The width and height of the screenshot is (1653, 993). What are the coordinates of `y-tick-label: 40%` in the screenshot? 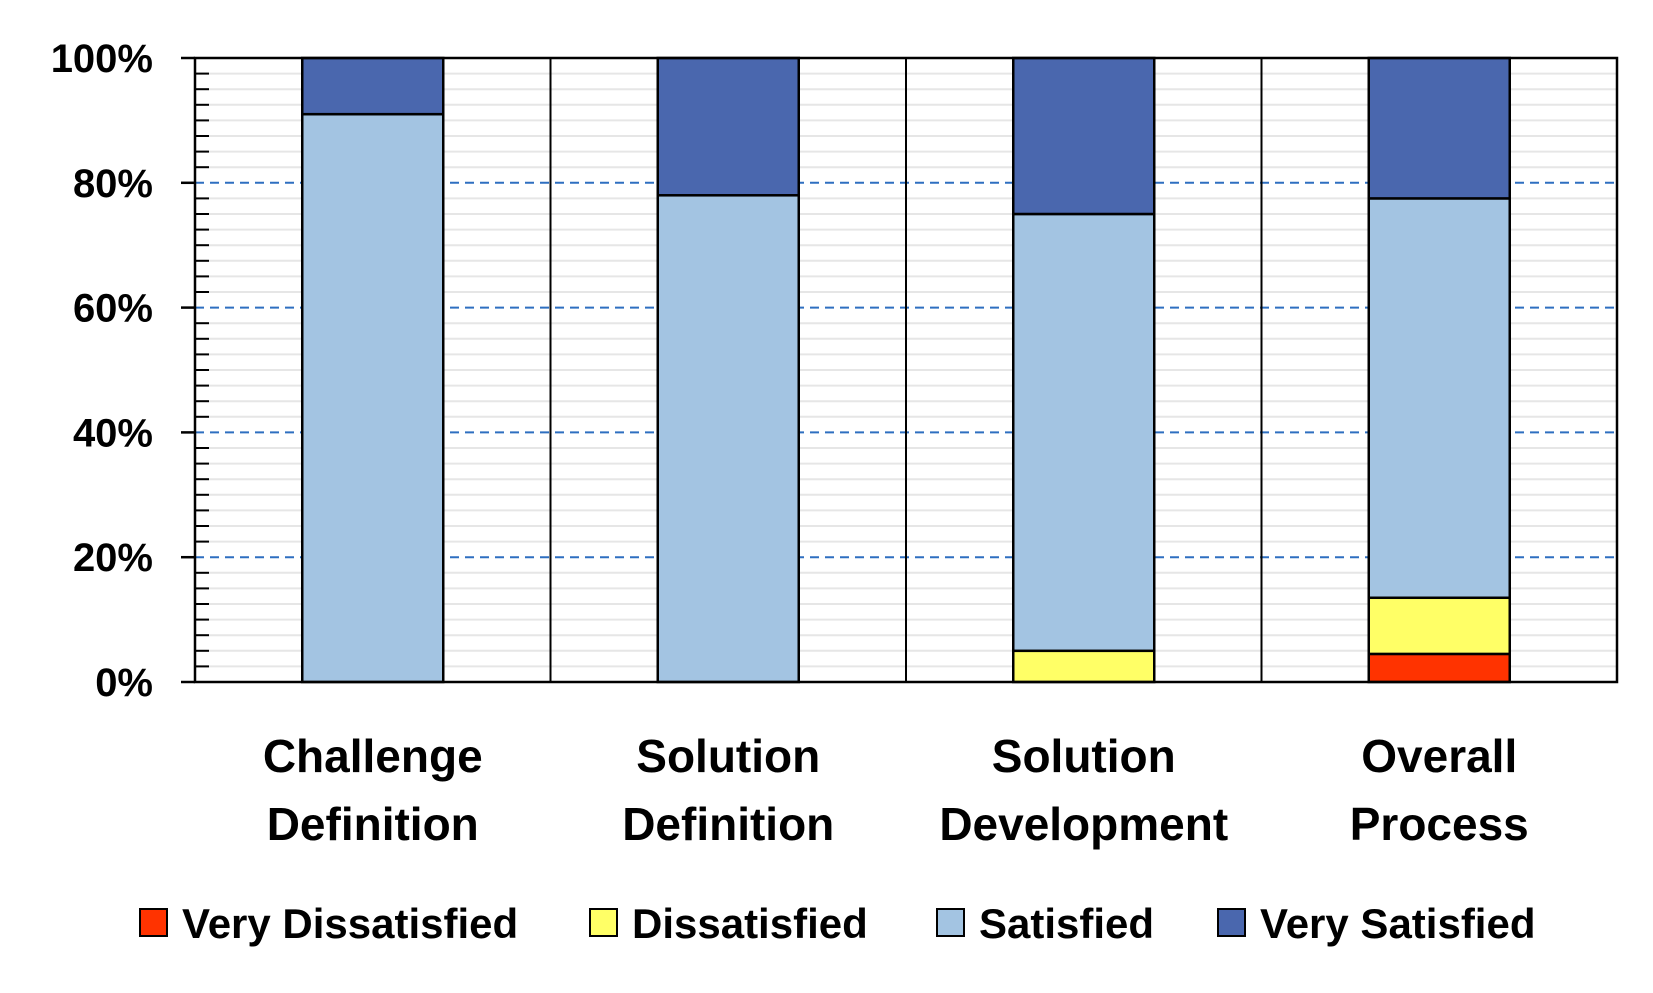 It's located at (113, 433).